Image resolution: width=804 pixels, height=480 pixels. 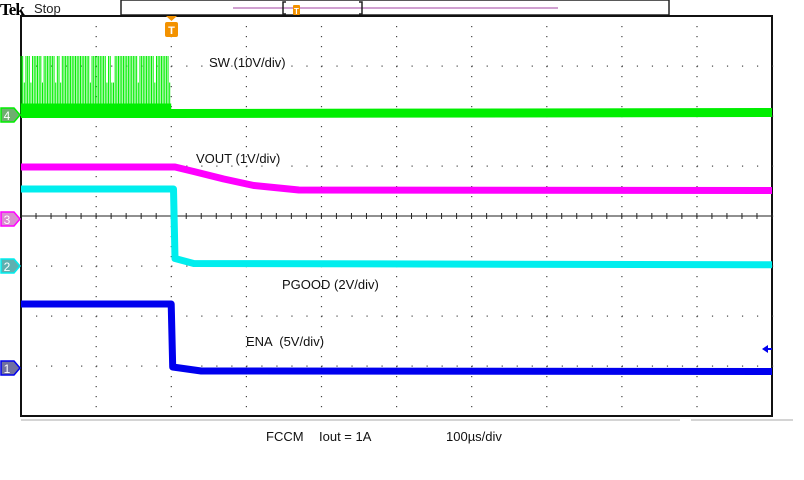 What do you see at coordinates (767, 349) in the screenshot?
I see `trigger-level-arrow-icon` at bounding box center [767, 349].